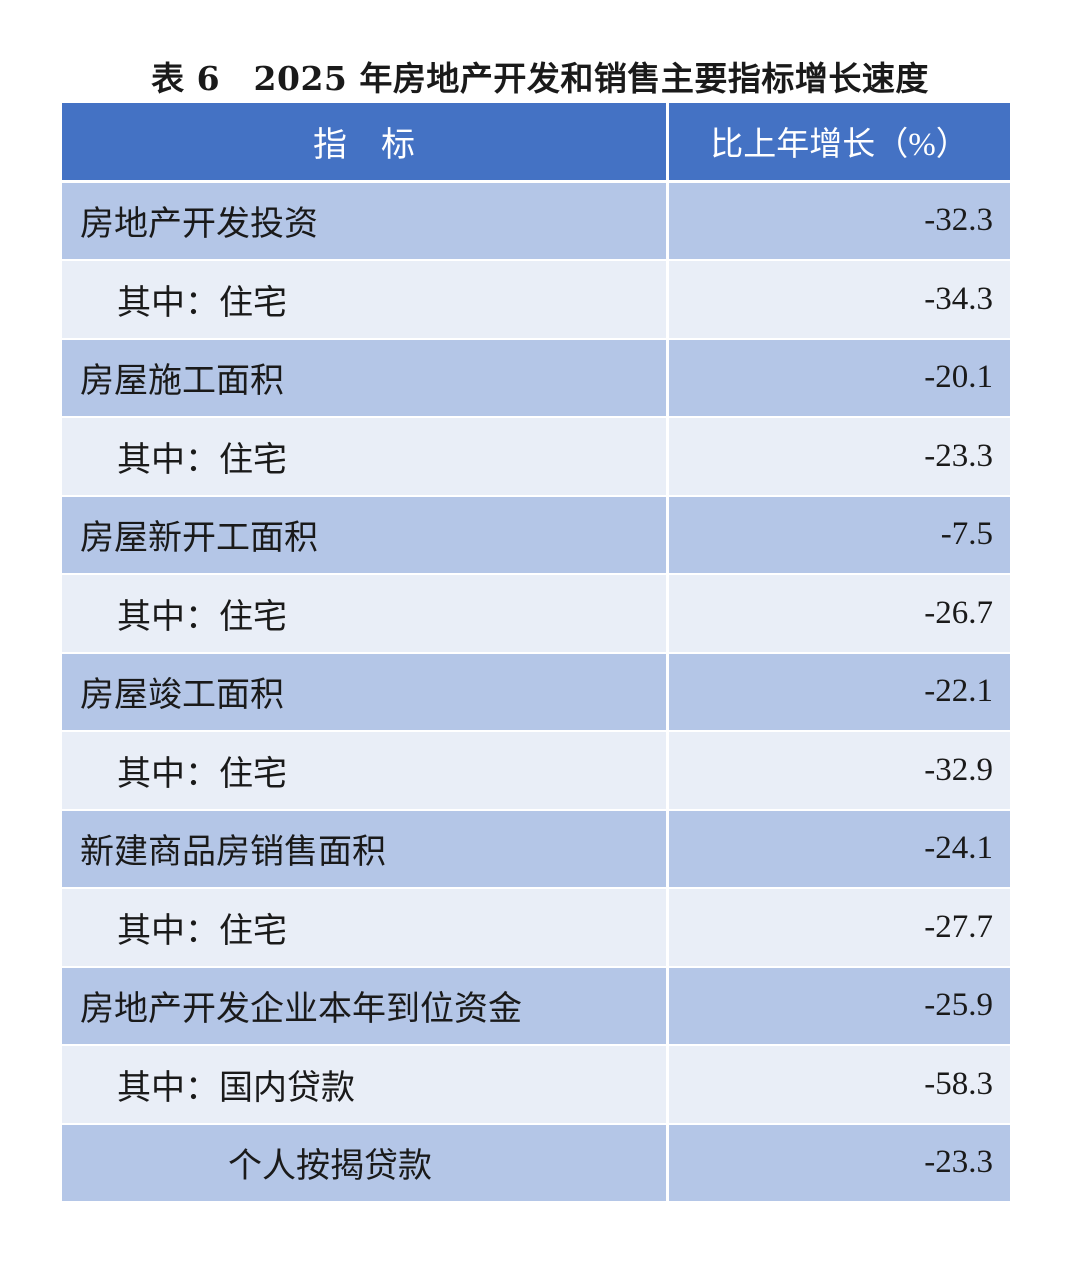  I want to click on table-row: 房屋新开工面积 -7.5, so click(536, 534).